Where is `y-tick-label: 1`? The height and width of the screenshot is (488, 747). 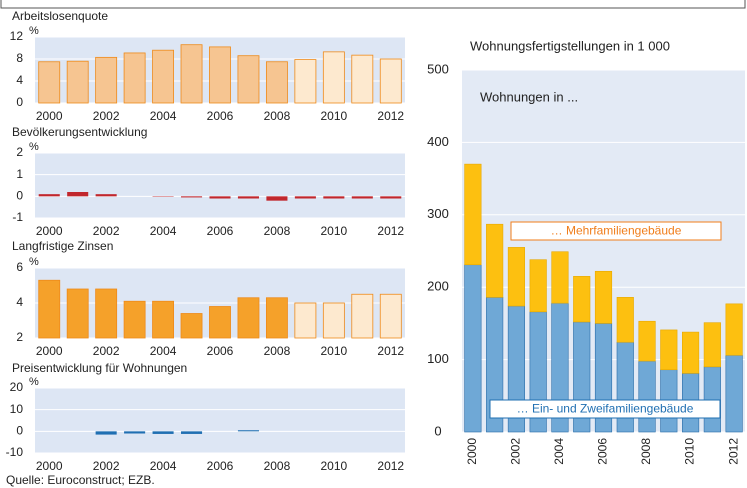 y-tick-label: 1 is located at coordinates (19, 174).